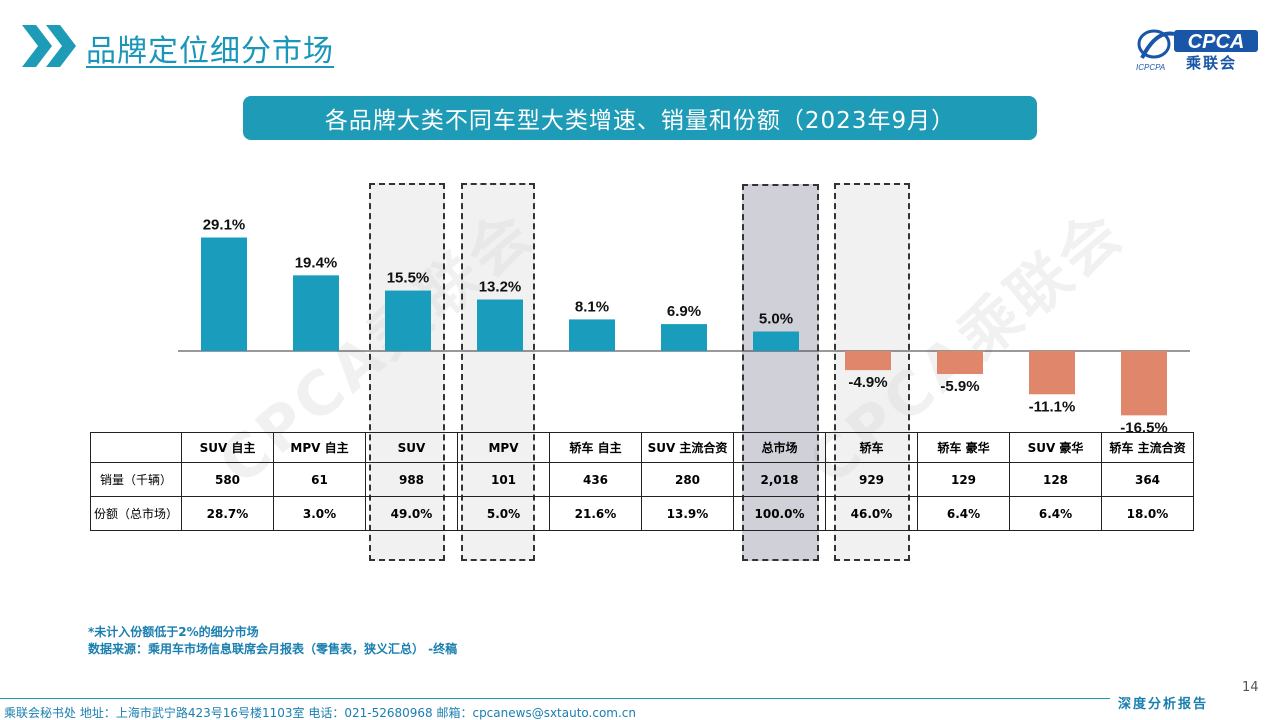 The width and height of the screenshot is (1280, 720). I want to click on data-label: 19.4%, so click(316, 262).